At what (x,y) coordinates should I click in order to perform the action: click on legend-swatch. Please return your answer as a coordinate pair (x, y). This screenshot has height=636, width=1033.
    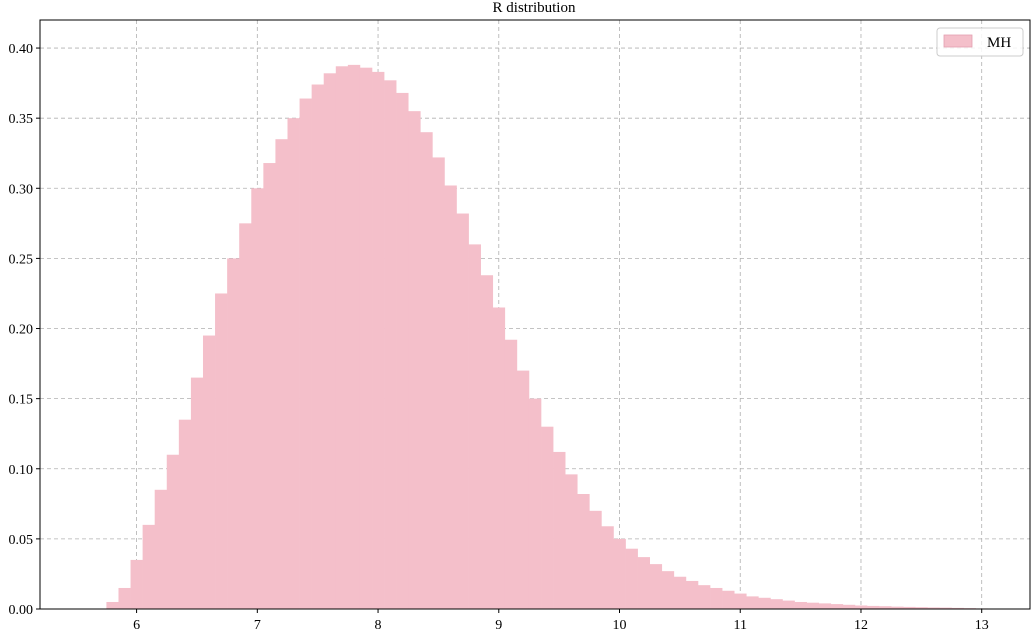
    Looking at the image, I should click on (958, 41).